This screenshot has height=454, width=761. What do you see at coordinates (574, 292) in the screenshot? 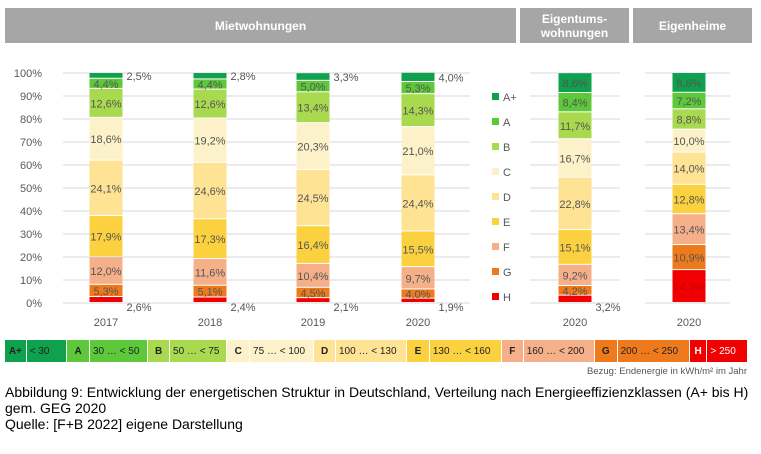
I see `data-label: 4,2%` at bounding box center [574, 292].